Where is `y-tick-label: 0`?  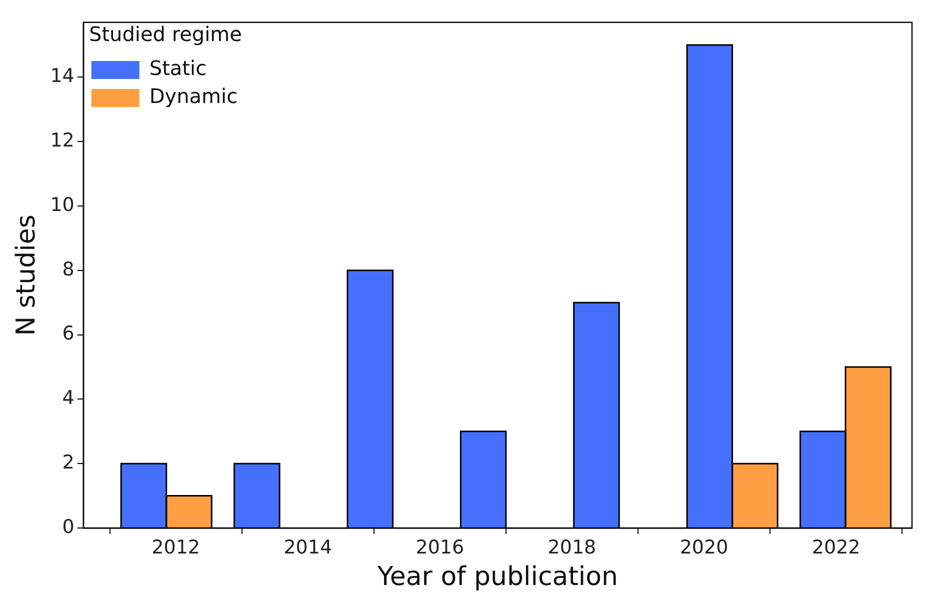 y-tick-label: 0 is located at coordinates (68, 527).